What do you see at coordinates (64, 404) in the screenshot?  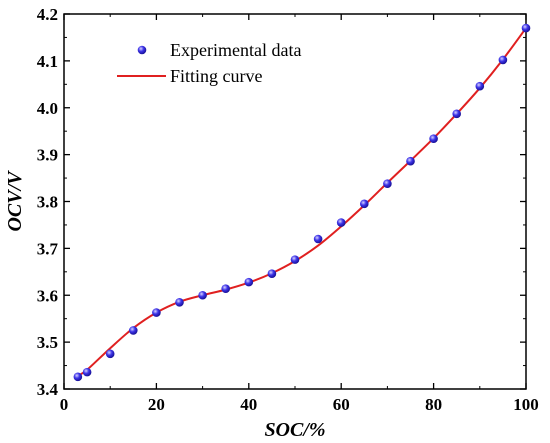 I see `x-tick-label: 0` at bounding box center [64, 404].